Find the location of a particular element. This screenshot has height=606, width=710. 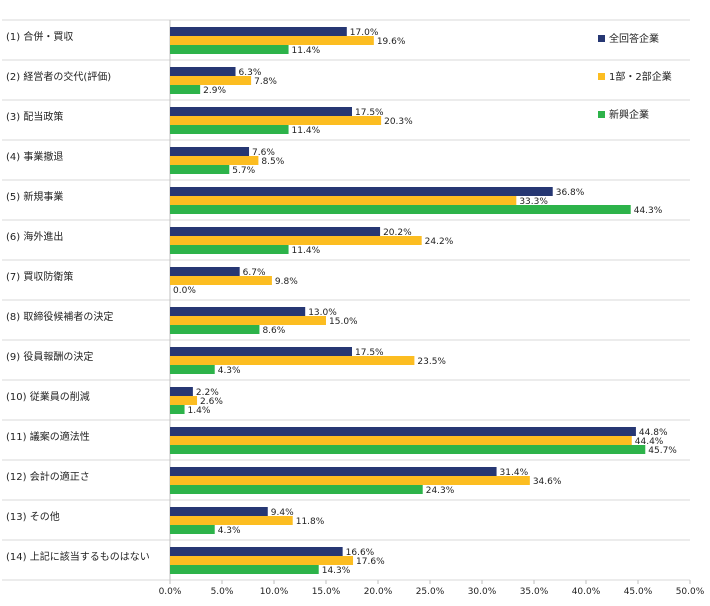

data-label: 6.7% is located at coordinates (254, 273).